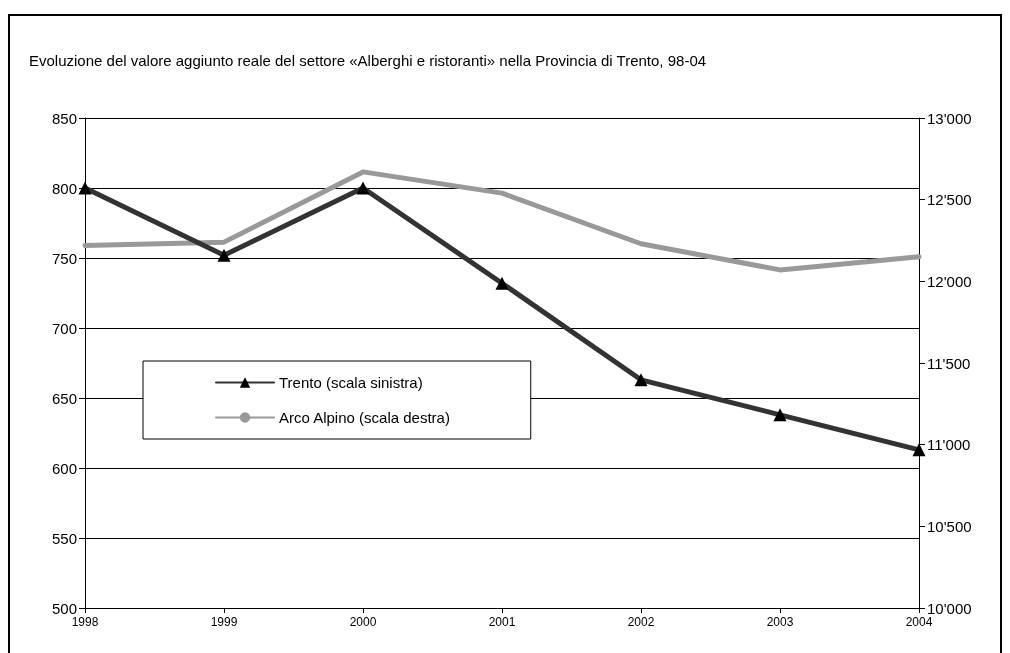 The image size is (1010, 653). Describe the element at coordinates (364, 417) in the screenshot. I see `legend-label: Arco Alpino (scala destra)` at that location.